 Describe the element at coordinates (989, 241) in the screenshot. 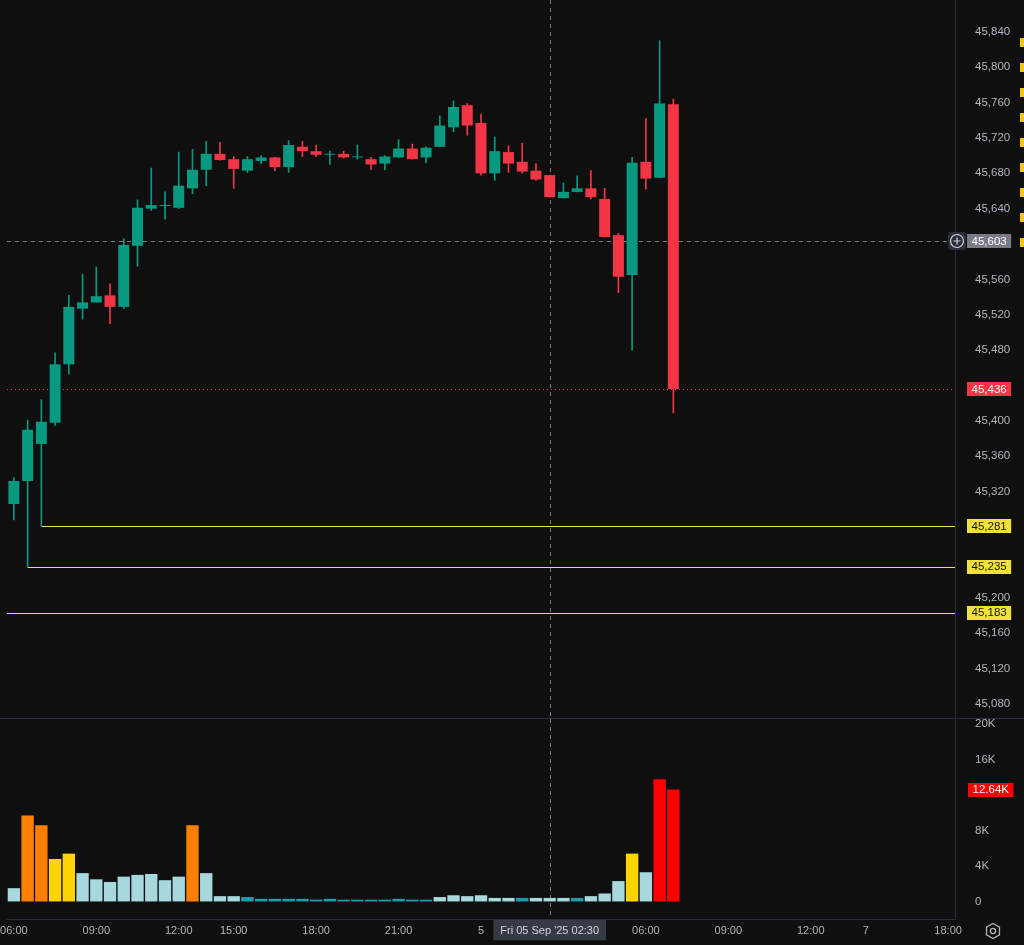

I see `ref-line-label: 45,603` at that location.